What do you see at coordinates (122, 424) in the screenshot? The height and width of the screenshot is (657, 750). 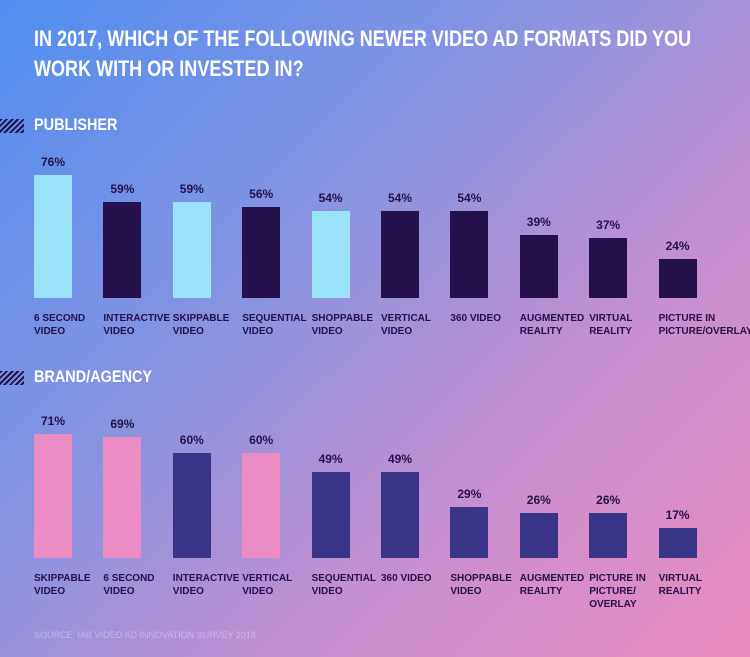 I see `value-label: 69%` at bounding box center [122, 424].